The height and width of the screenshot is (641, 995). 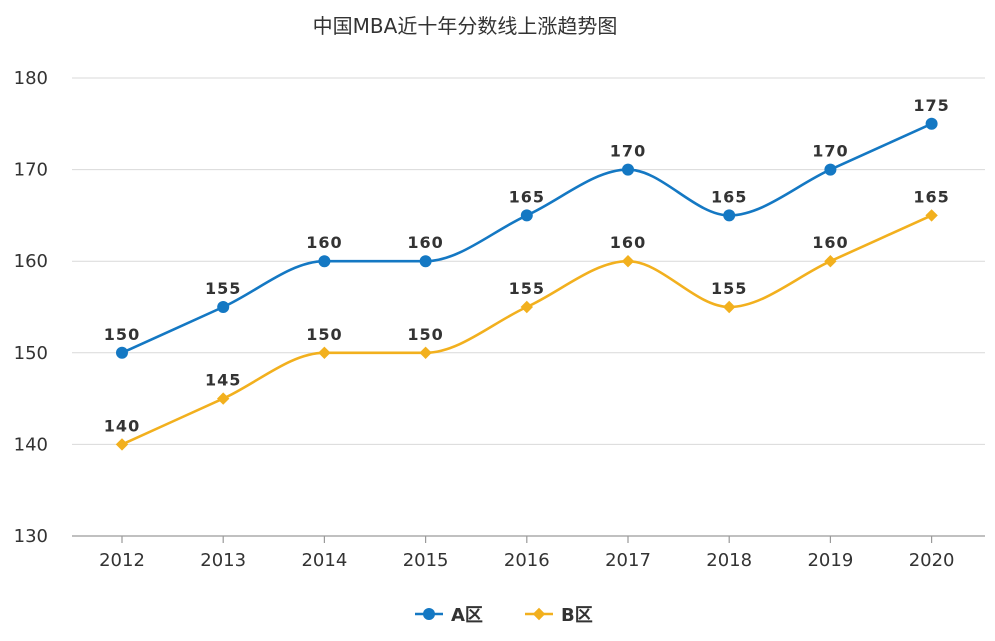 What do you see at coordinates (31, 444) in the screenshot?
I see `y-tick-label: 140` at bounding box center [31, 444].